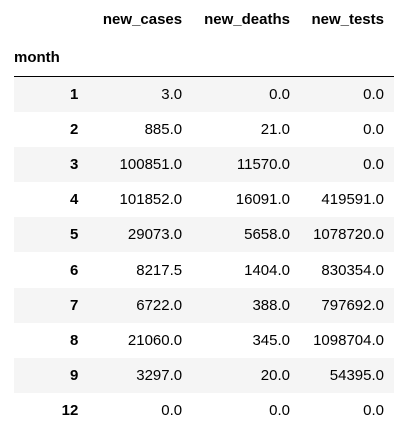 The height and width of the screenshot is (436, 416). I want to click on cell-new-deaths: 1404.0, so click(267, 270).